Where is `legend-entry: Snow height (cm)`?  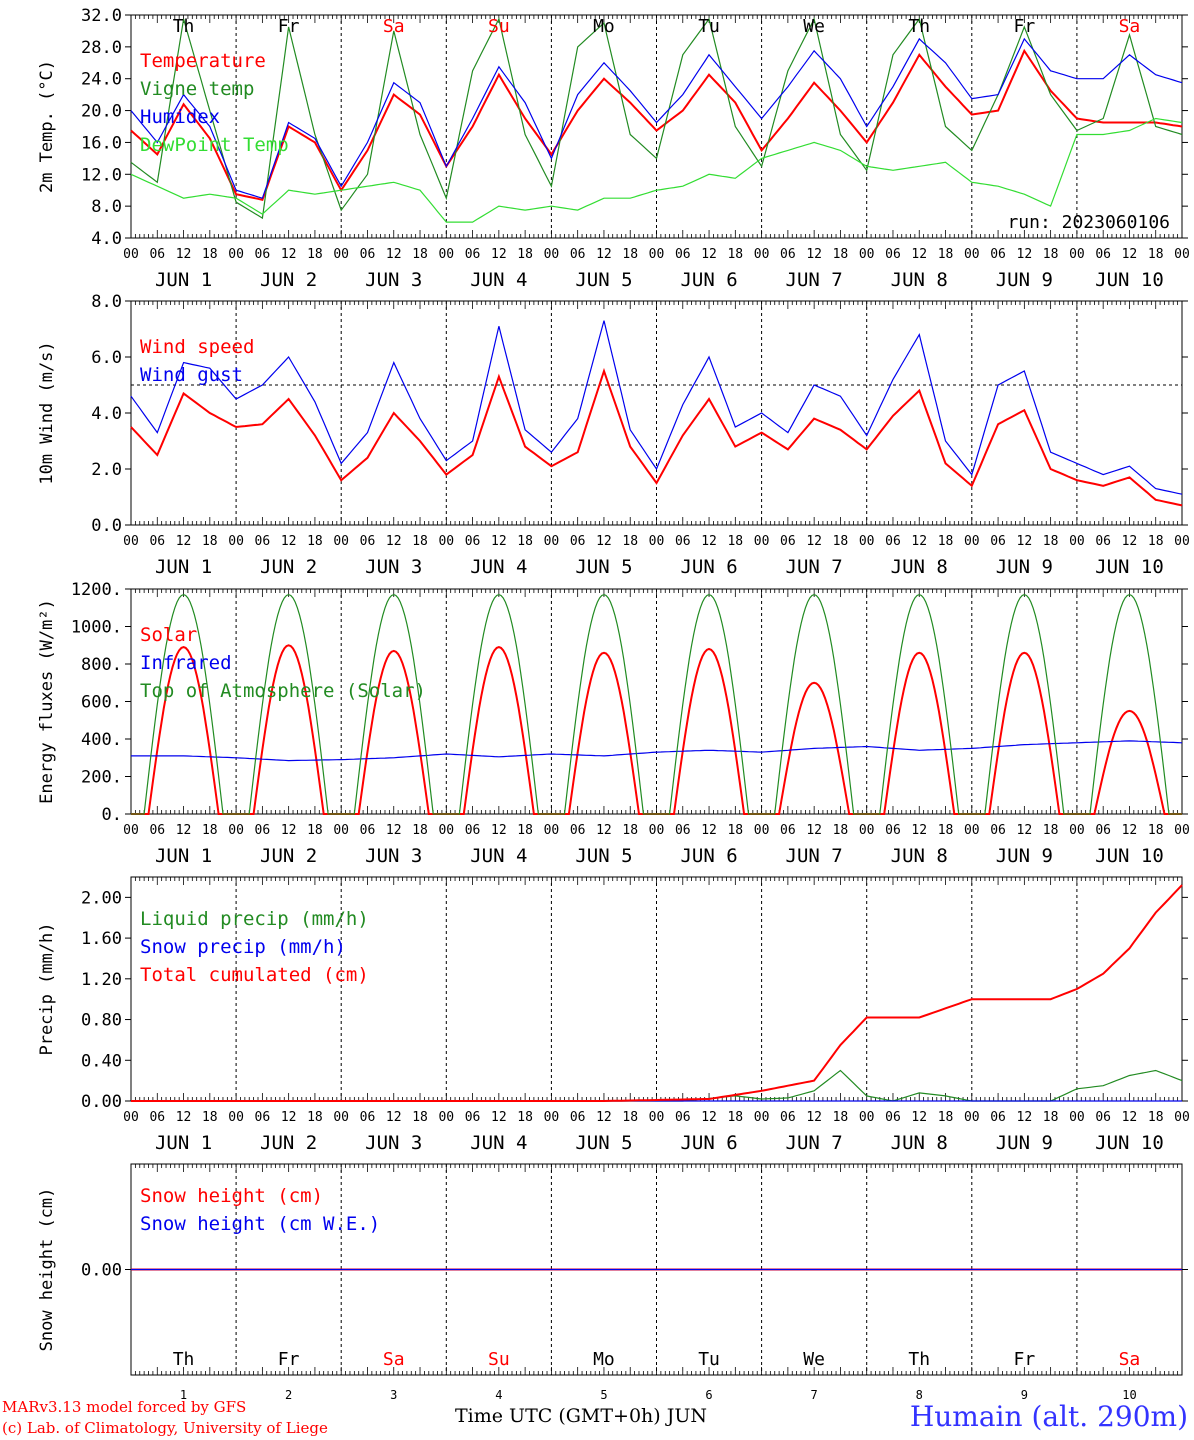
legend-entry: Snow height (cm) is located at coordinates (231, 1196).